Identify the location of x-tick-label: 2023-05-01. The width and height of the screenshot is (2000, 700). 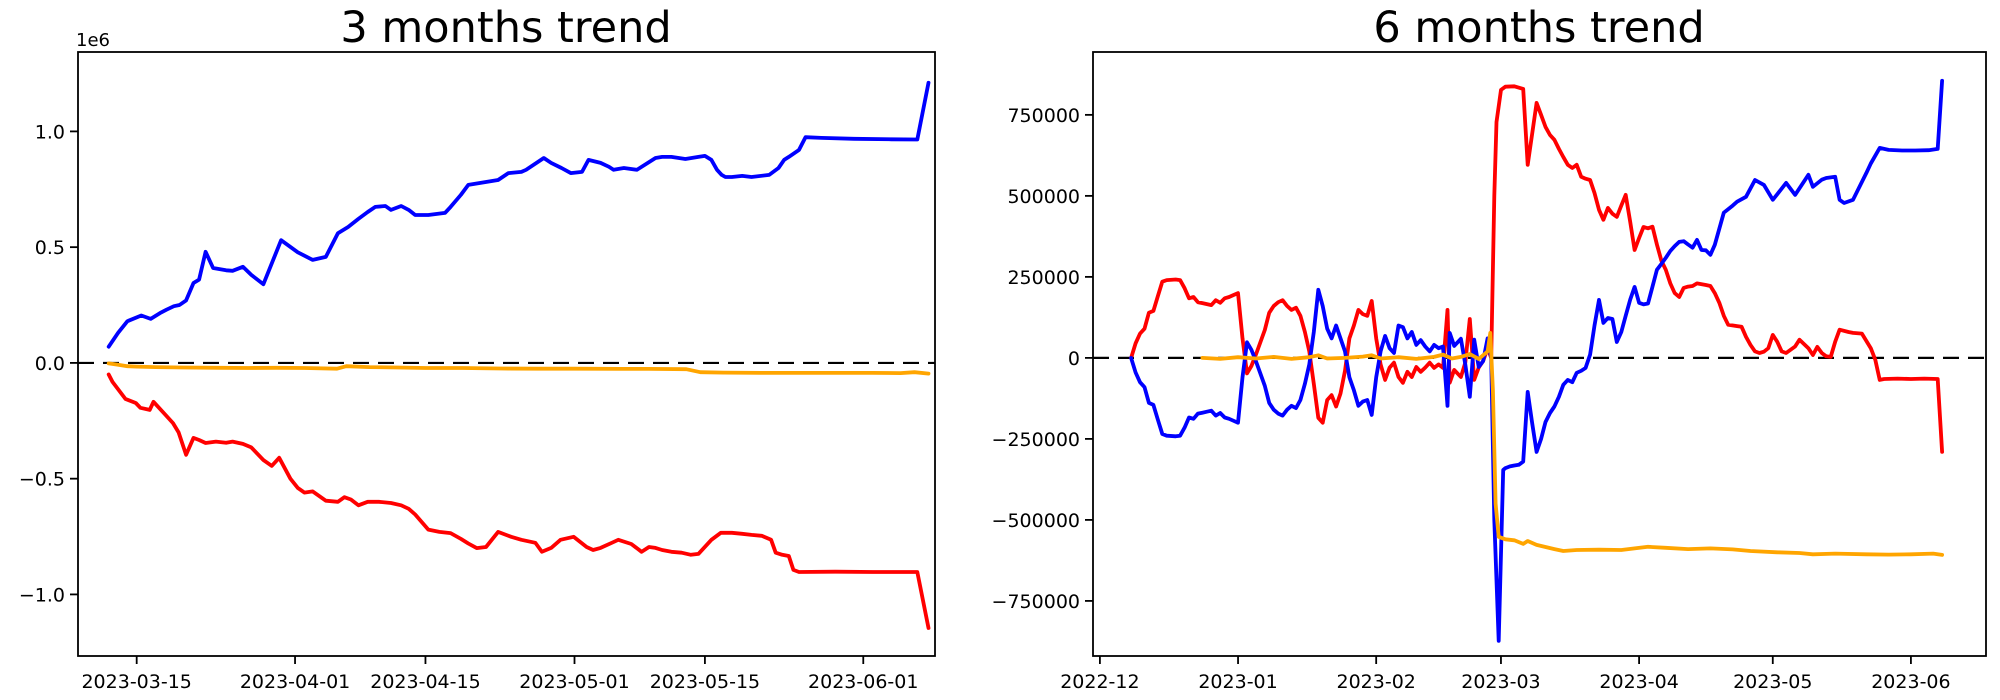
(574, 682).